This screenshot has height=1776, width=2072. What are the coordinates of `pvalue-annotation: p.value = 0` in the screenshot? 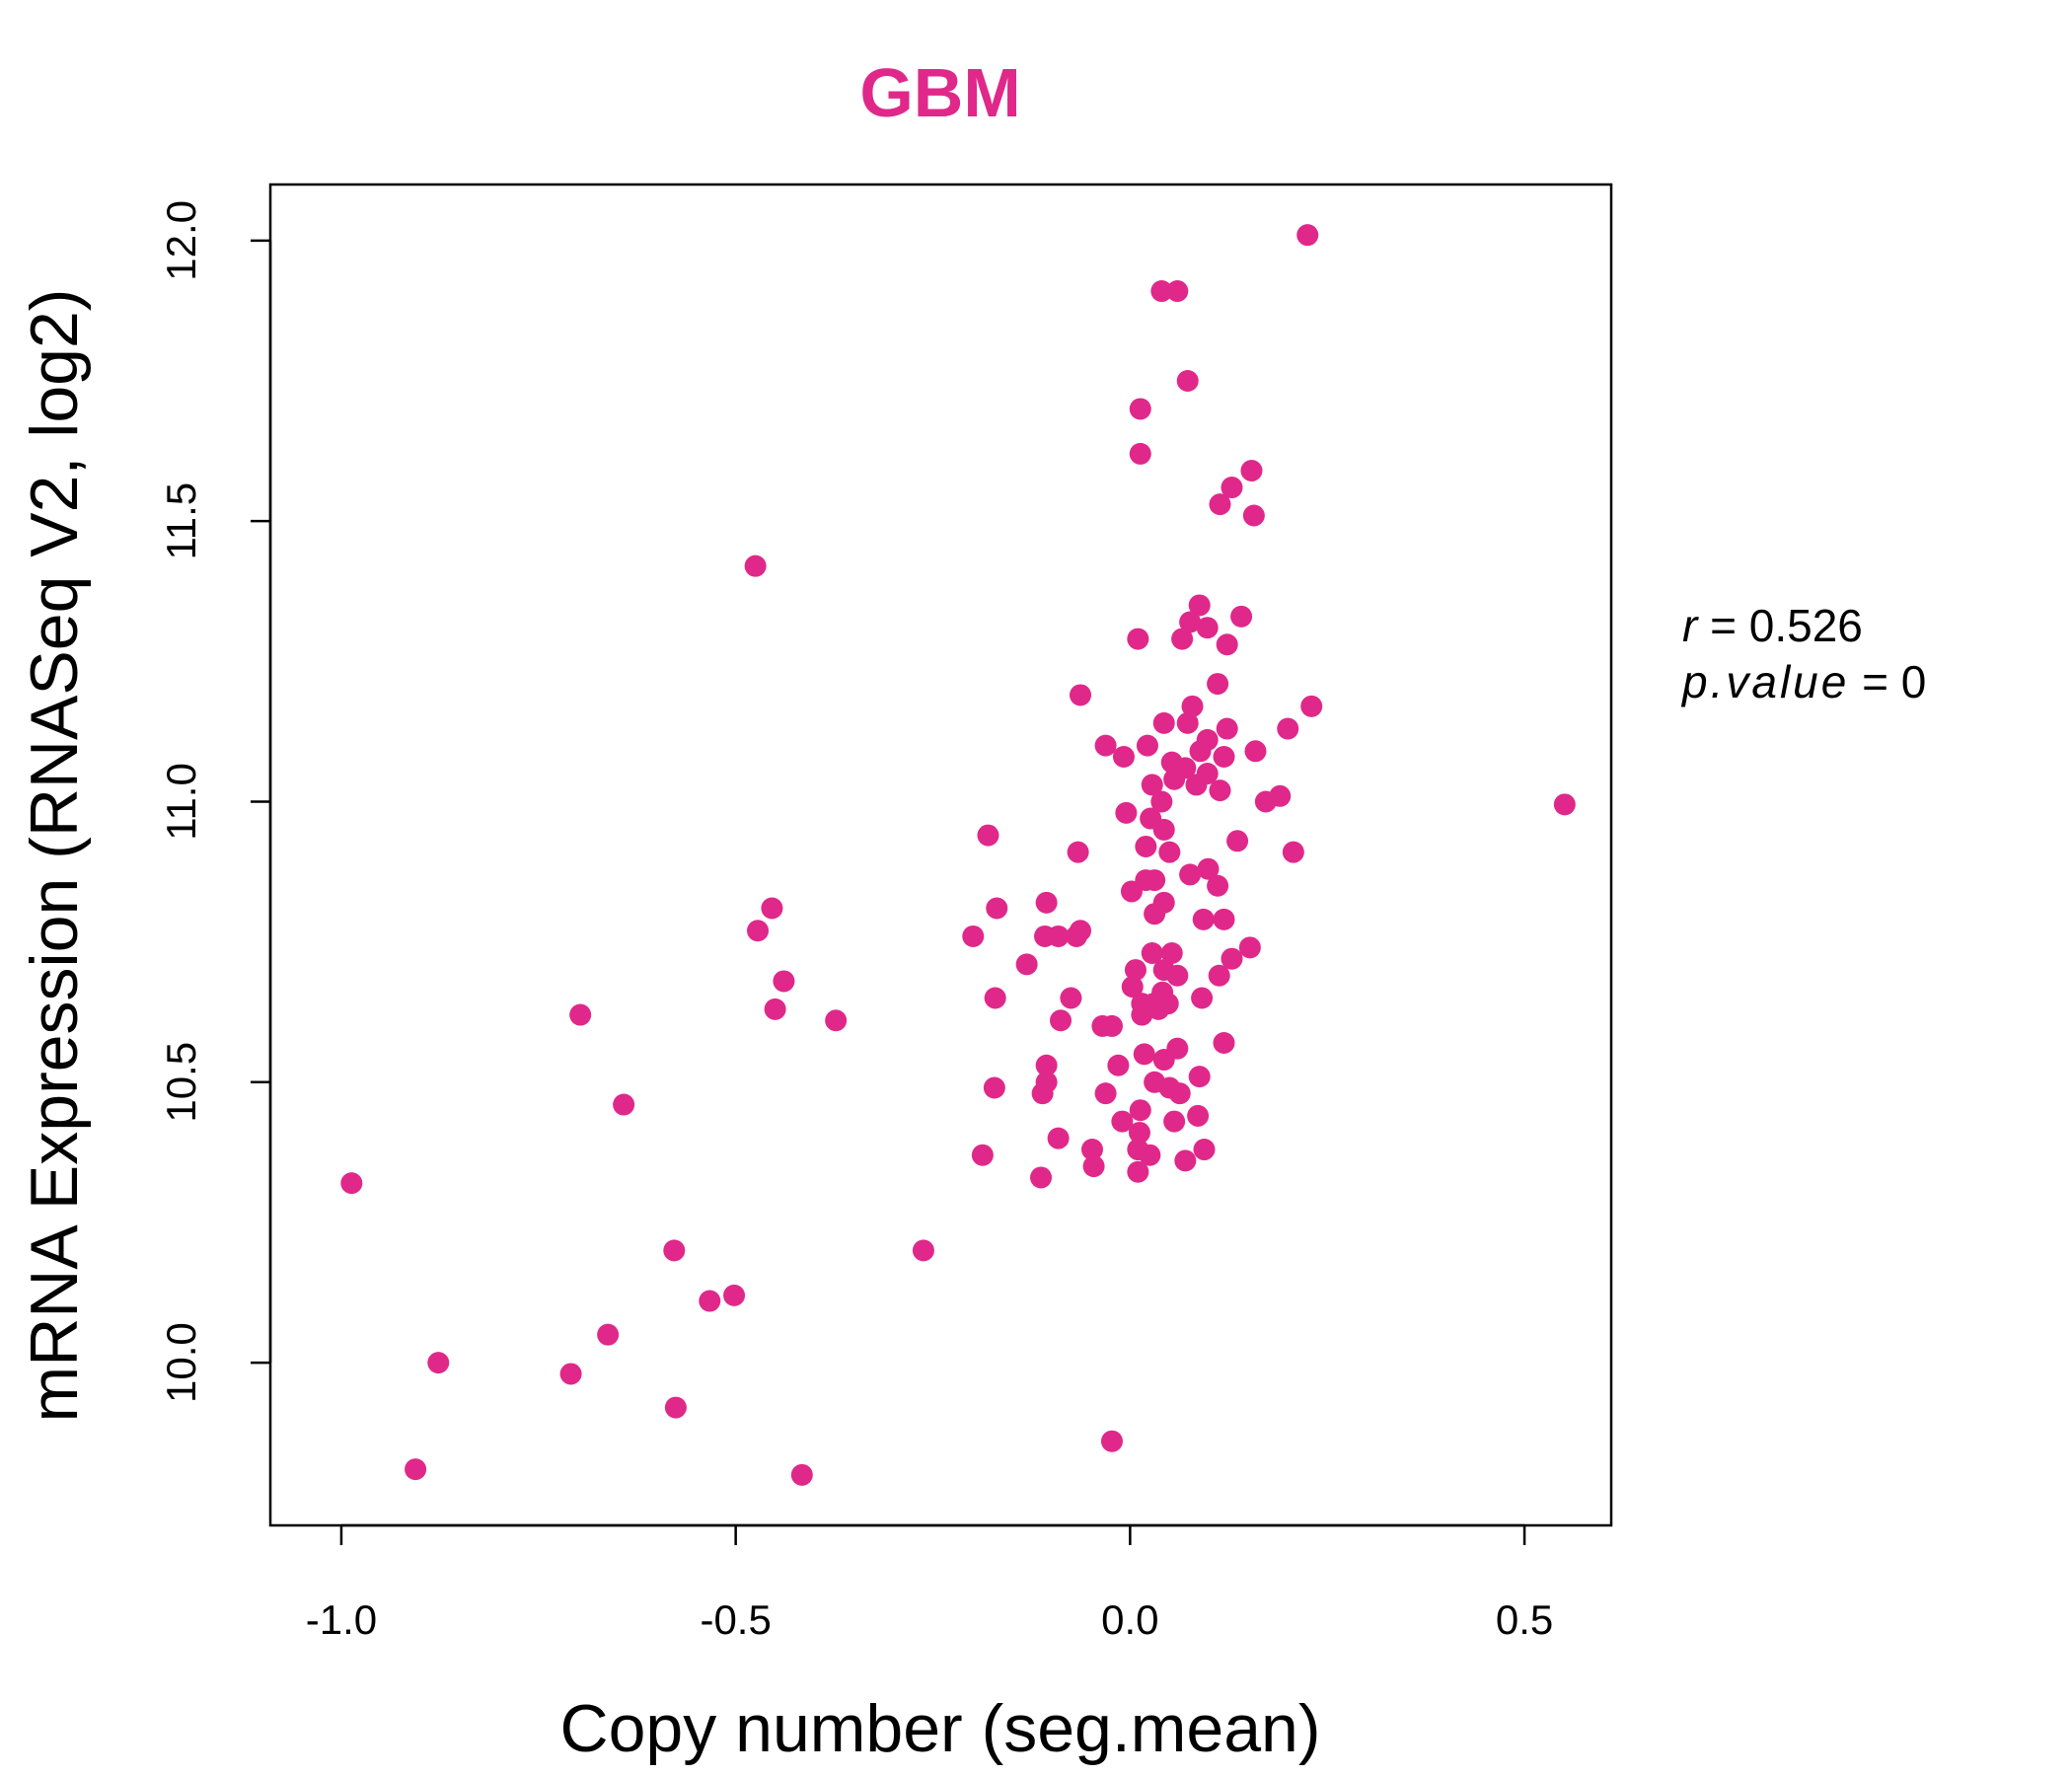 It's located at (1803, 681).